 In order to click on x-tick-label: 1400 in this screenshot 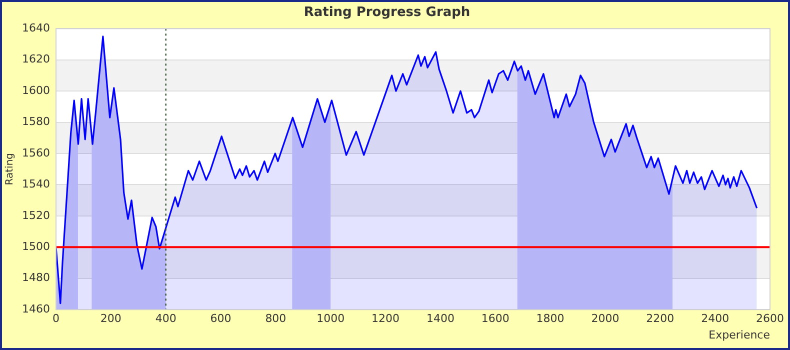, I will do `click(440, 319)`.